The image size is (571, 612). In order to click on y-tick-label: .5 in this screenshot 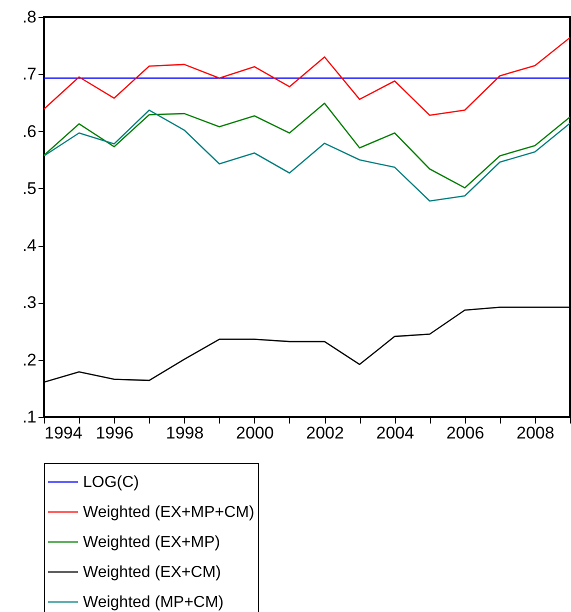, I will do `click(29, 188)`.